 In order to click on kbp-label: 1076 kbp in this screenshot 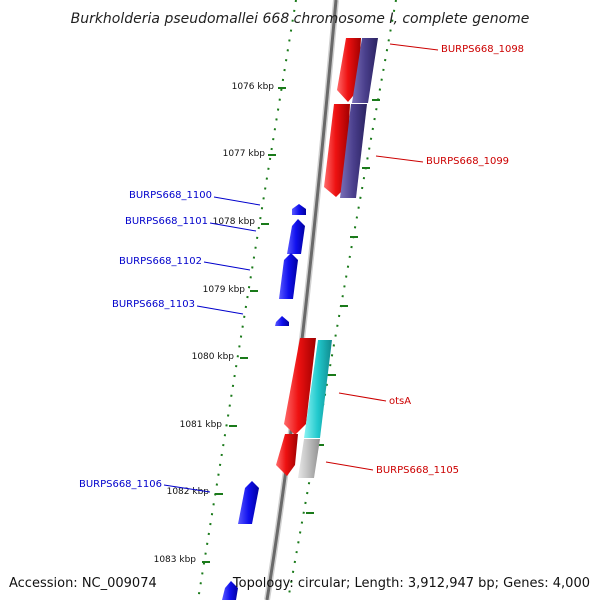, I will do `click(253, 87)`.